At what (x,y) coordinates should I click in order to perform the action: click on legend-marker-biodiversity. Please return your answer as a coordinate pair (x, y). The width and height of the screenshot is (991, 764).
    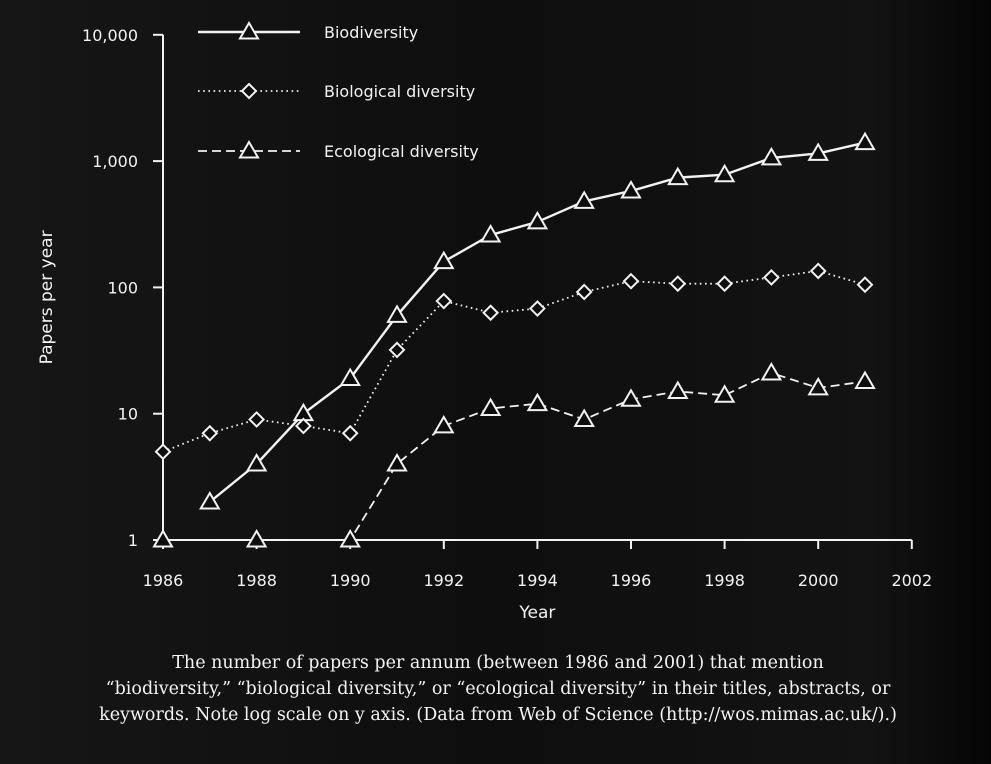
    Looking at the image, I should click on (249, 30).